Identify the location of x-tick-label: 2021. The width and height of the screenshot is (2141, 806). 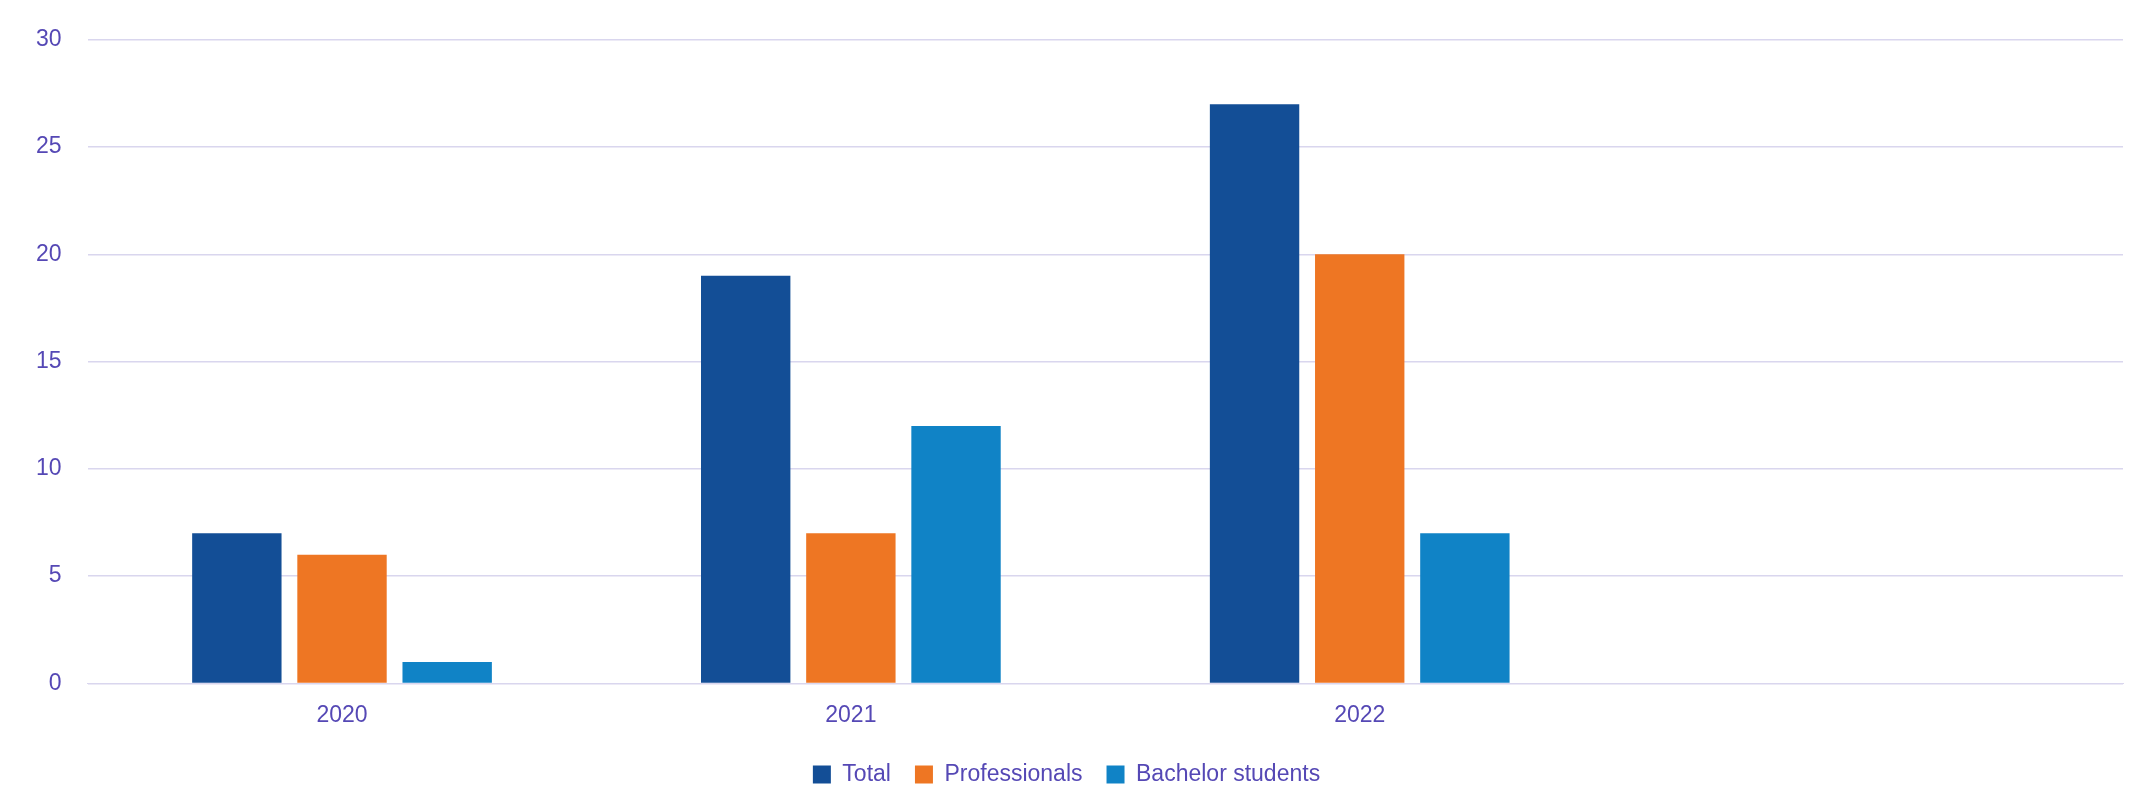
(851, 713).